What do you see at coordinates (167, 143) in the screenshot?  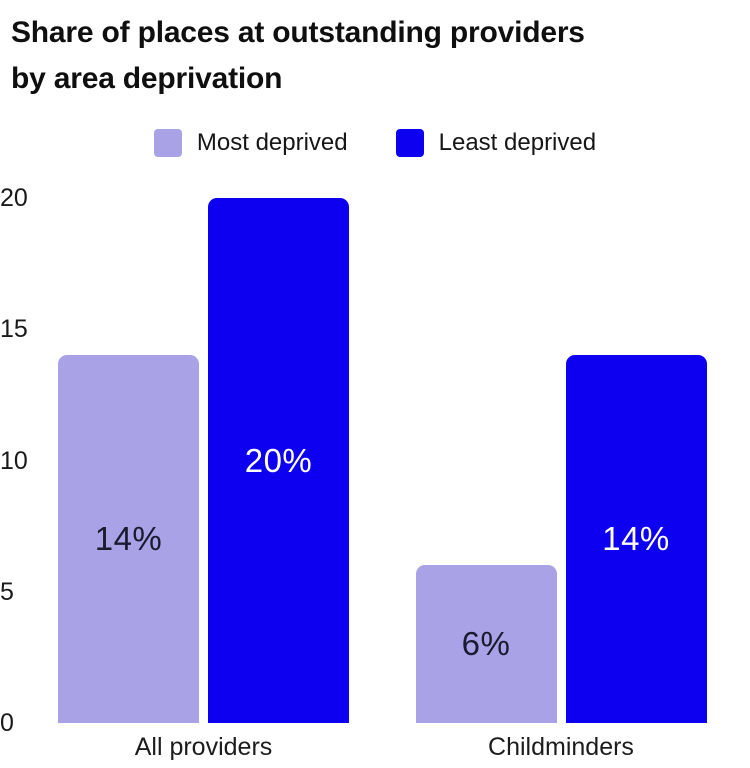 I see `legend-swatch-most-deprived` at bounding box center [167, 143].